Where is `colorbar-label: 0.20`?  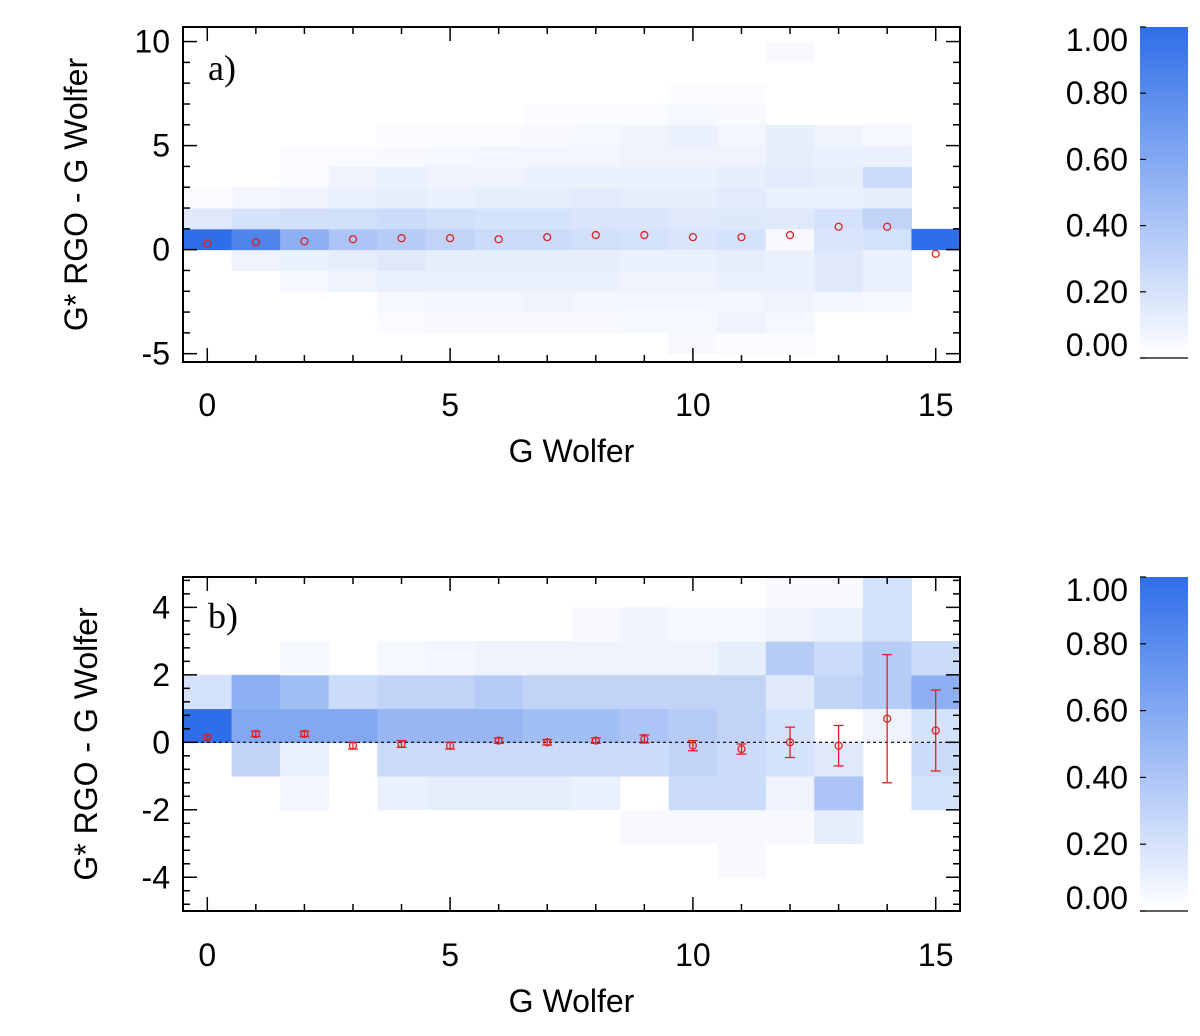
colorbar-label: 0.20 is located at coordinates (1097, 292).